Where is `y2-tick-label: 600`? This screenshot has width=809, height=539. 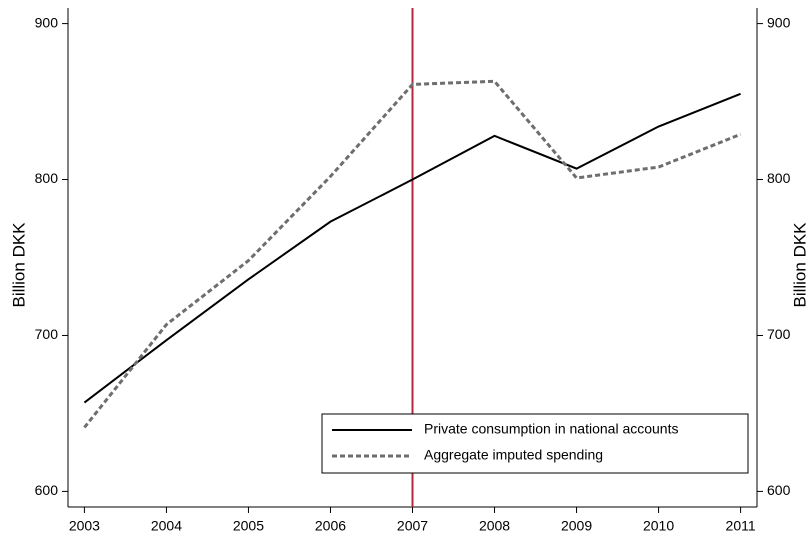 y2-tick-label: 600 is located at coordinates (779, 490).